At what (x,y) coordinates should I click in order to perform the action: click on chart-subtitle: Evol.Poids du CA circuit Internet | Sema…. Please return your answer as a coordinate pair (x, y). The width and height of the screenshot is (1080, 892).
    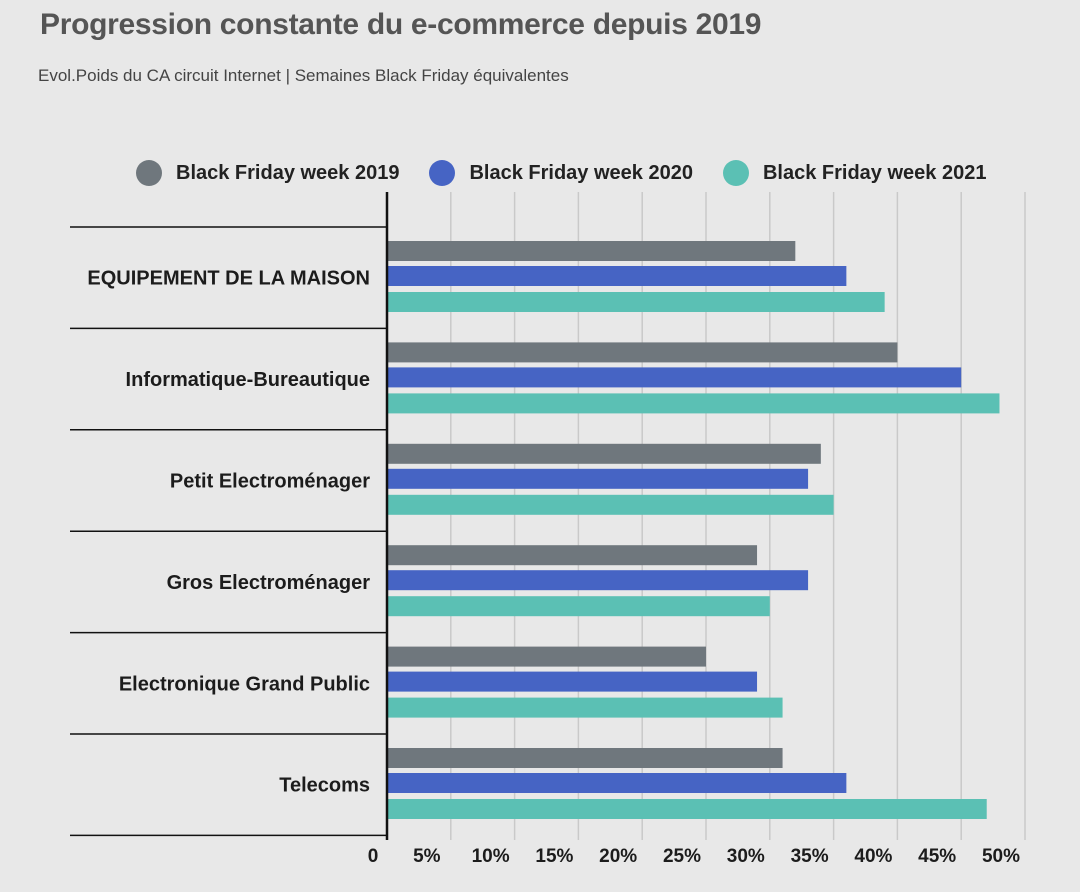
    Looking at the image, I should click on (303, 75).